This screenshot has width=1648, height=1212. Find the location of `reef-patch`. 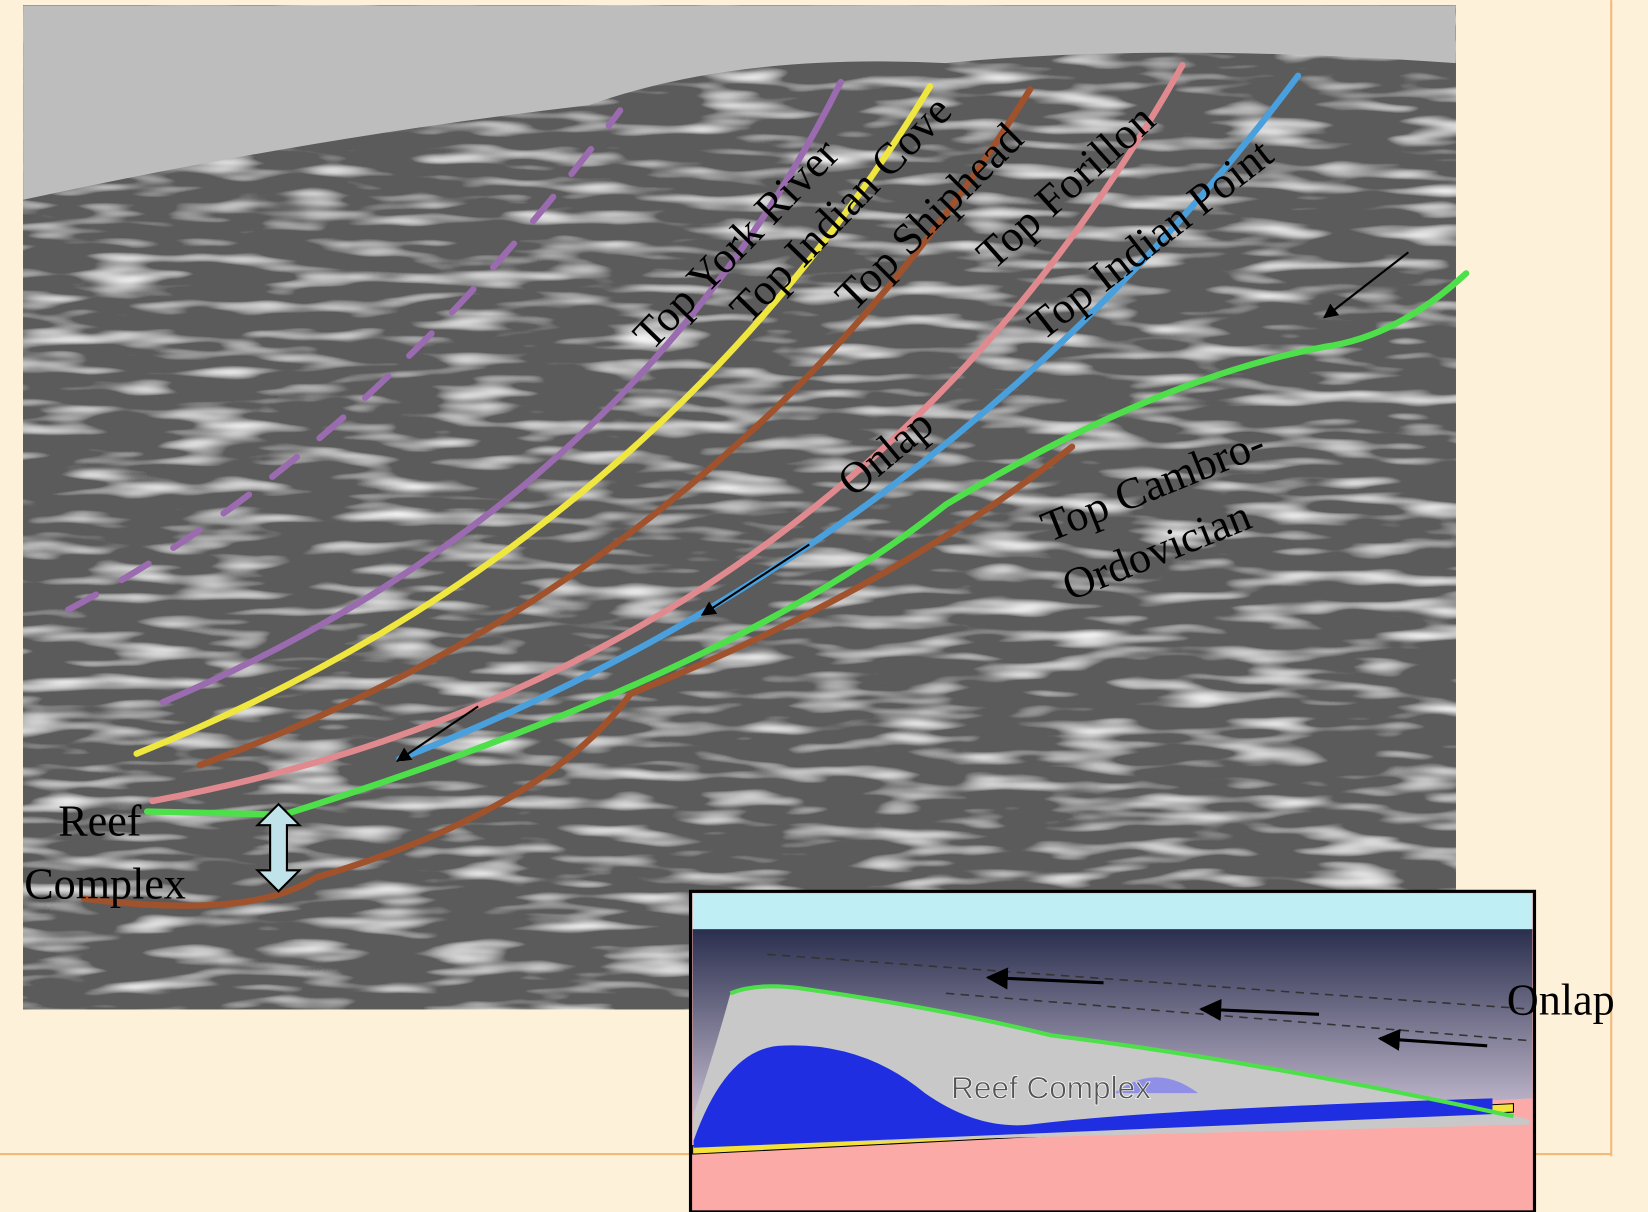

reef-patch is located at coordinates (1156, 1085).